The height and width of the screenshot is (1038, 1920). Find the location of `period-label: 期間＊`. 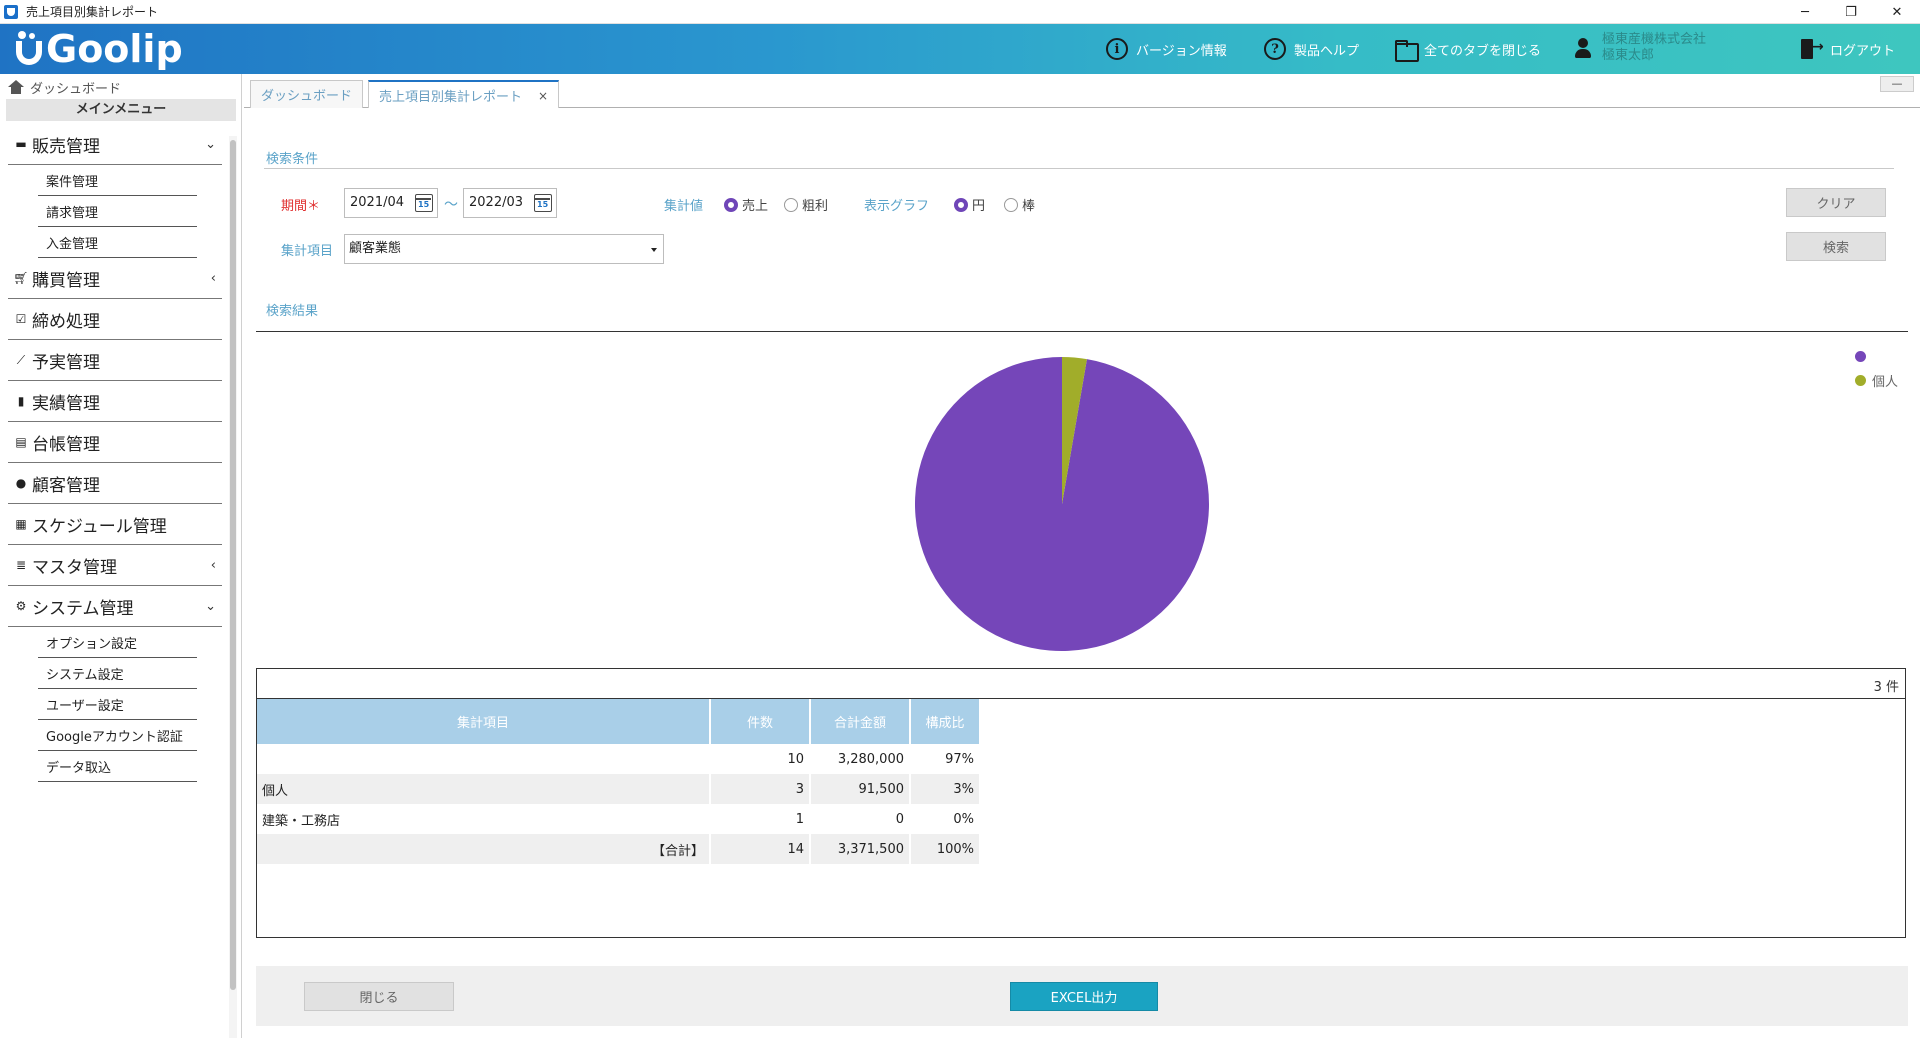

period-label: 期間＊ is located at coordinates (301, 206).